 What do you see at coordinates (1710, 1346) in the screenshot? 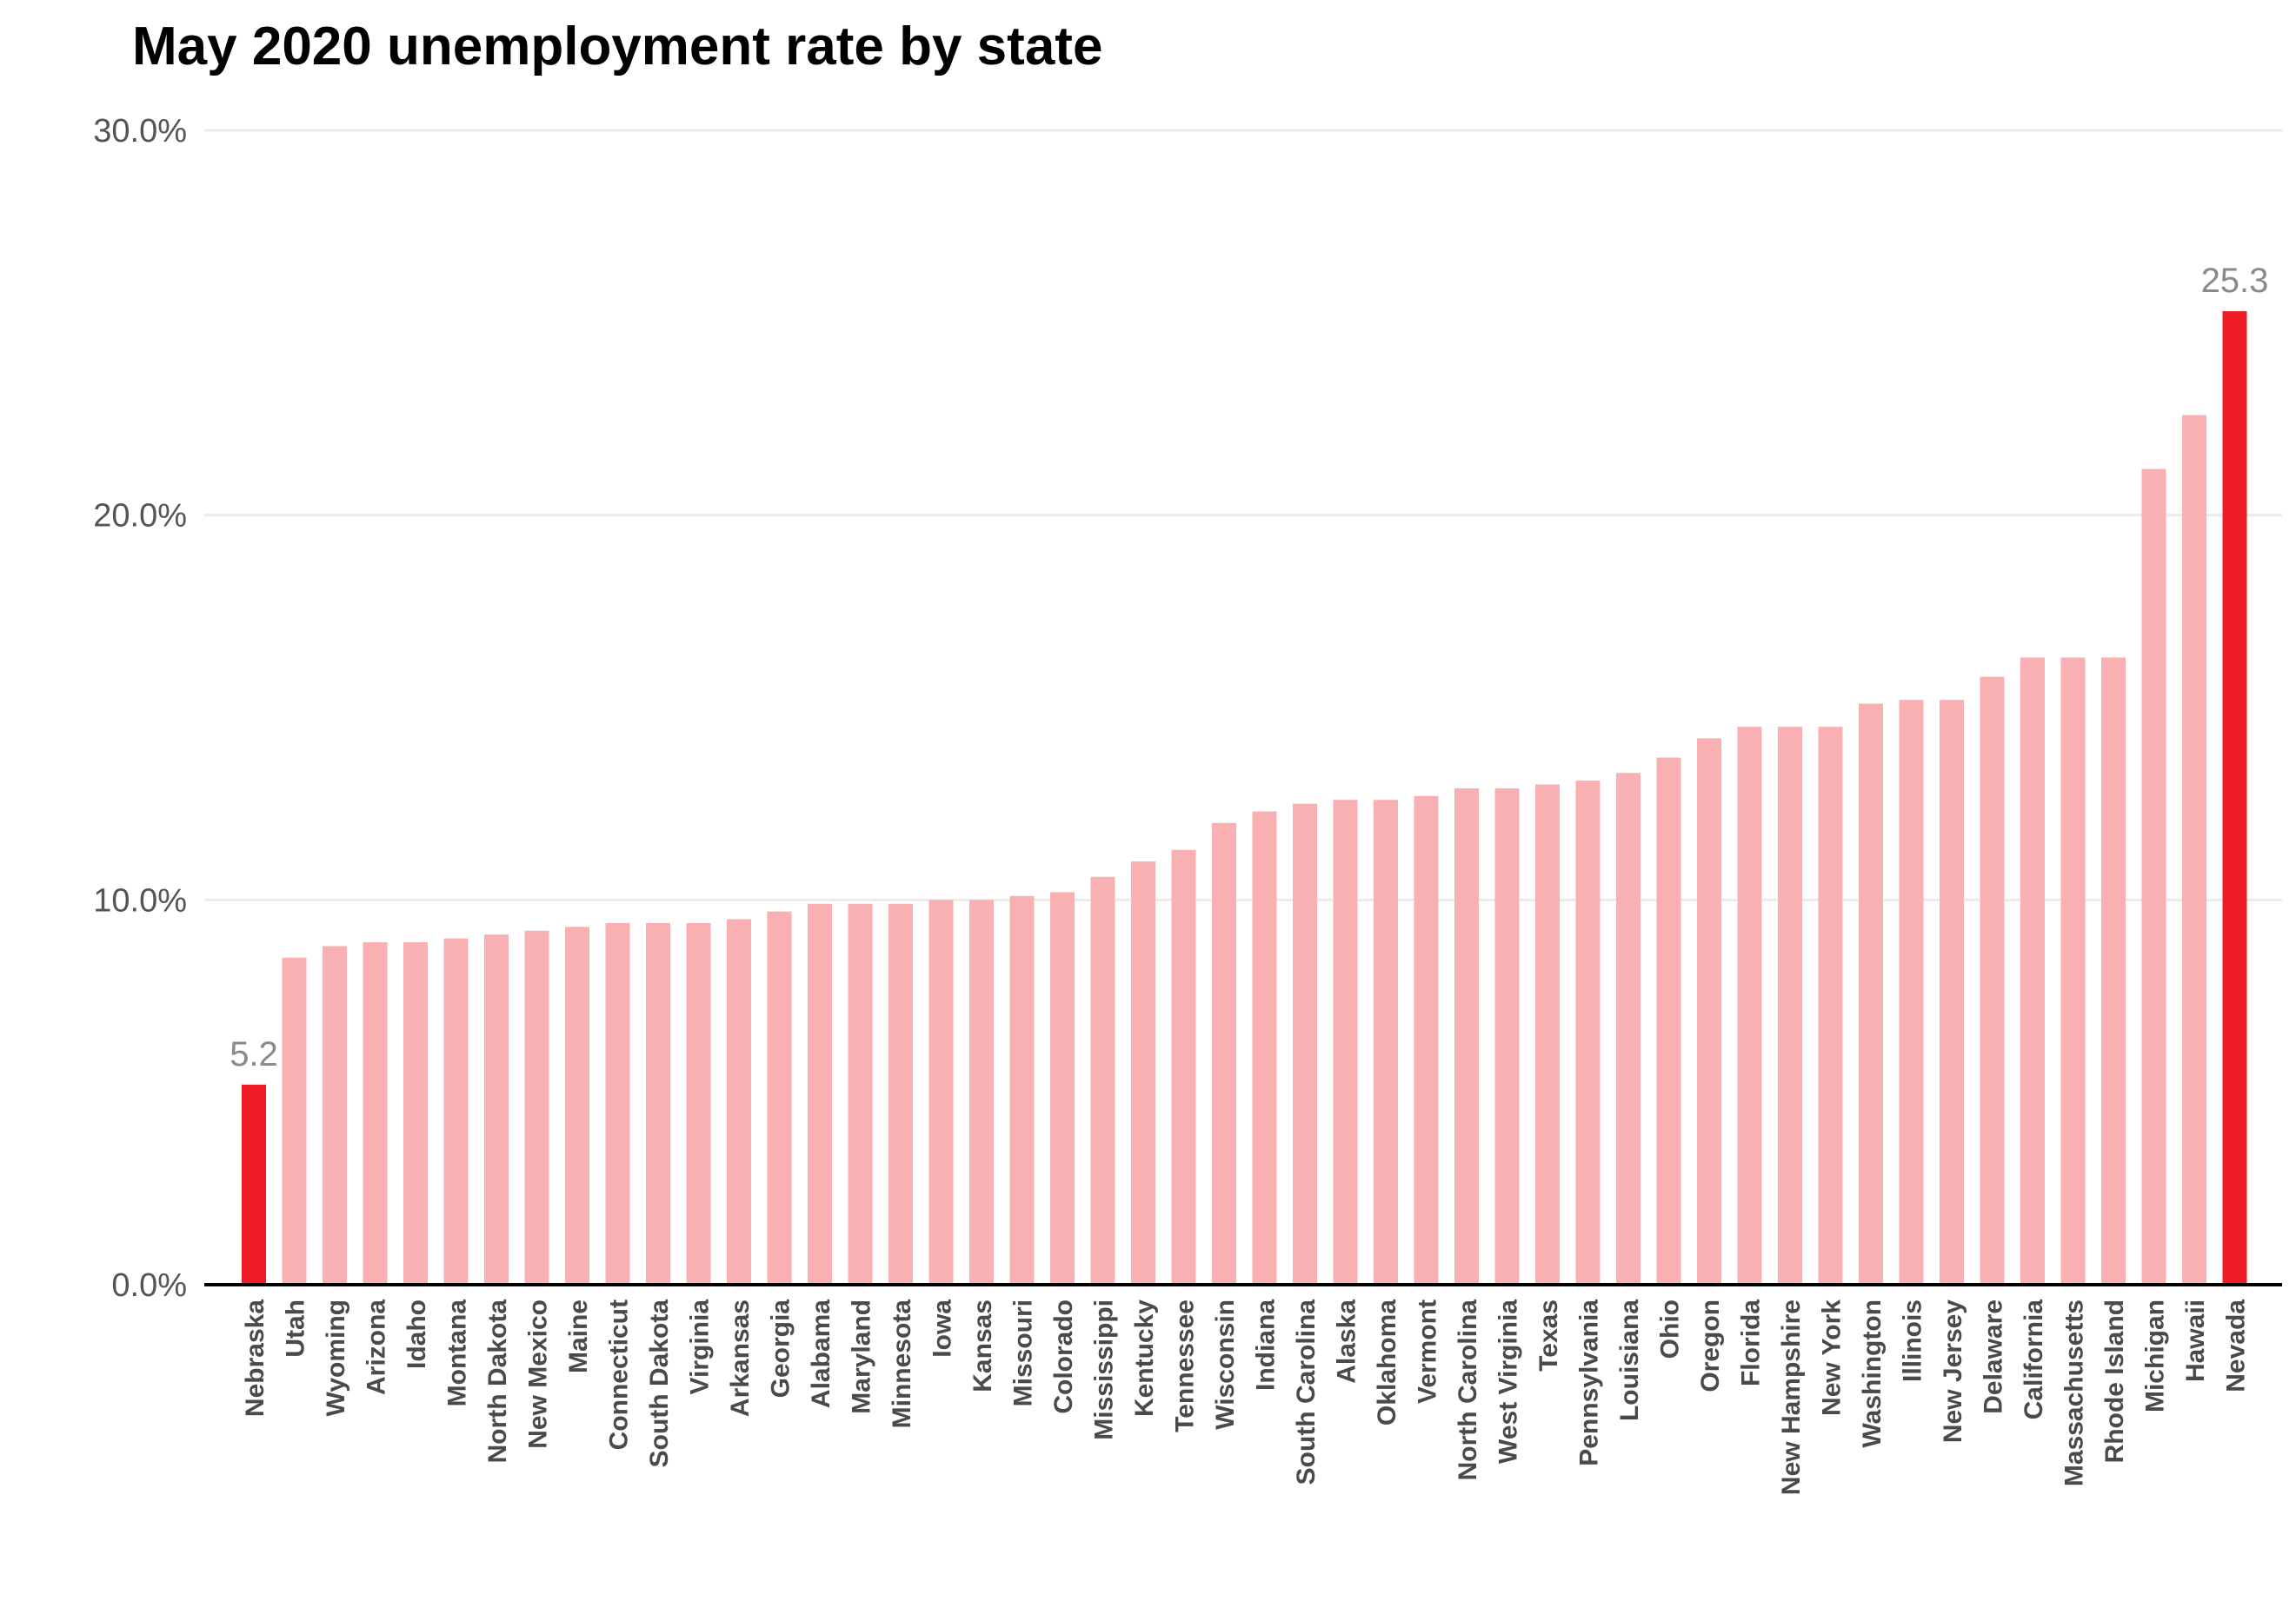
I see `x-tick-label: Oregon` at bounding box center [1710, 1346].